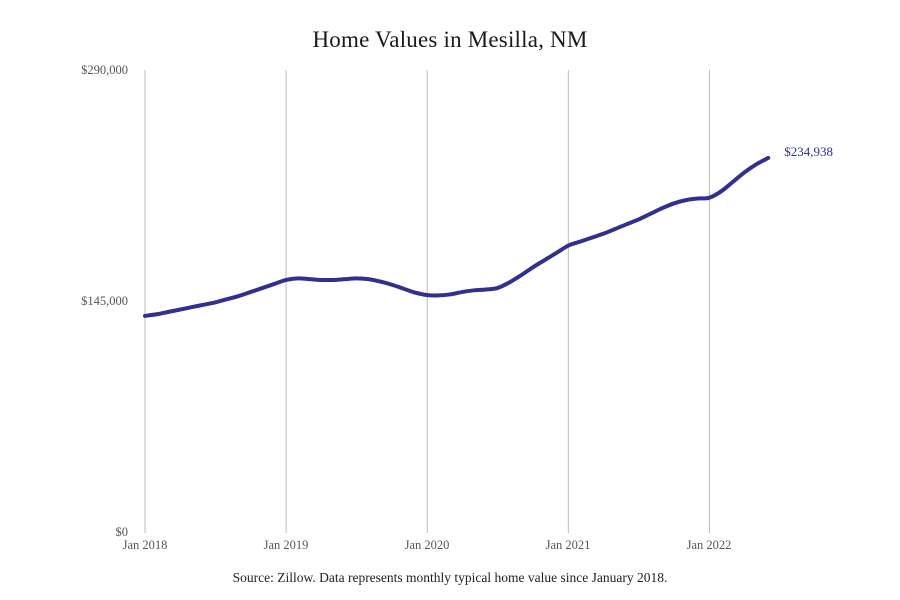 The height and width of the screenshot is (600, 900). Describe the element at coordinates (145, 545) in the screenshot. I see `x-axis-tick-label: Jan 2018` at that location.